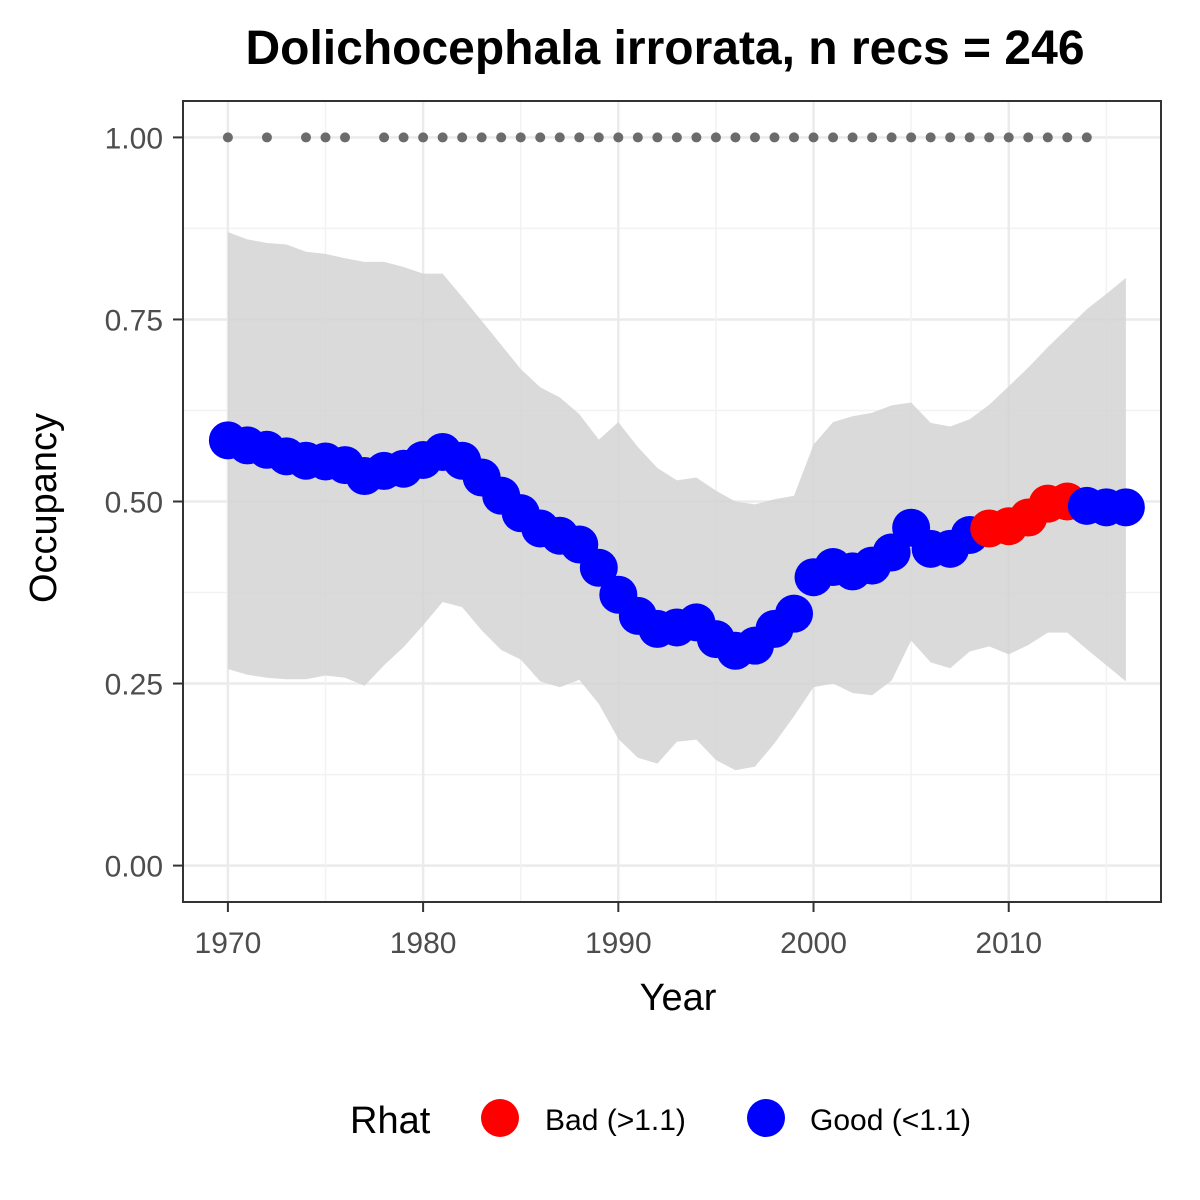  I want to click on record-dots, so click(657, 137).